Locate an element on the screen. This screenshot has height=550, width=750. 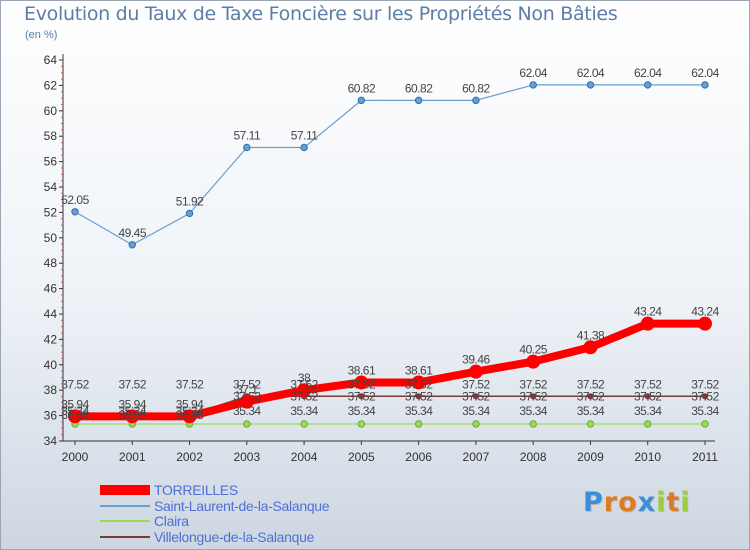
logo-letter: r is located at coordinates (611, 502).